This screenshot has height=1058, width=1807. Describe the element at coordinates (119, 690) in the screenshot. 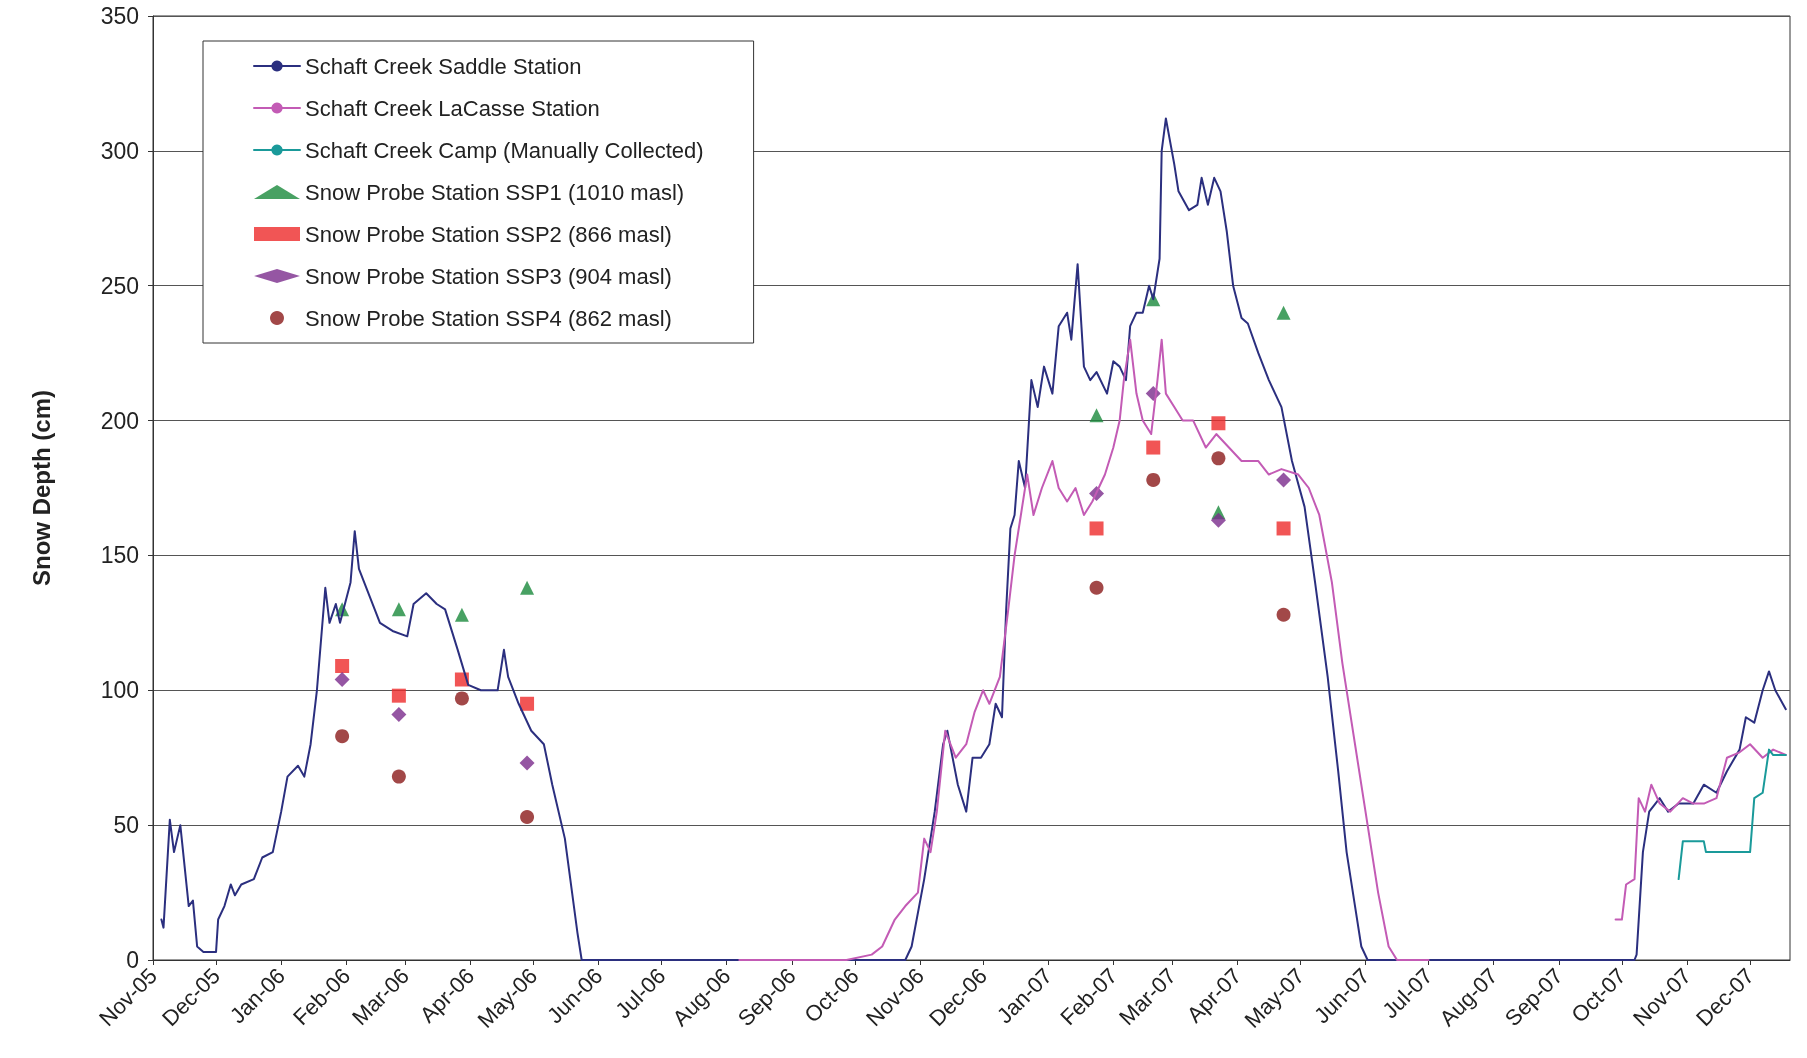

I see `y-tick-label: 100` at that location.